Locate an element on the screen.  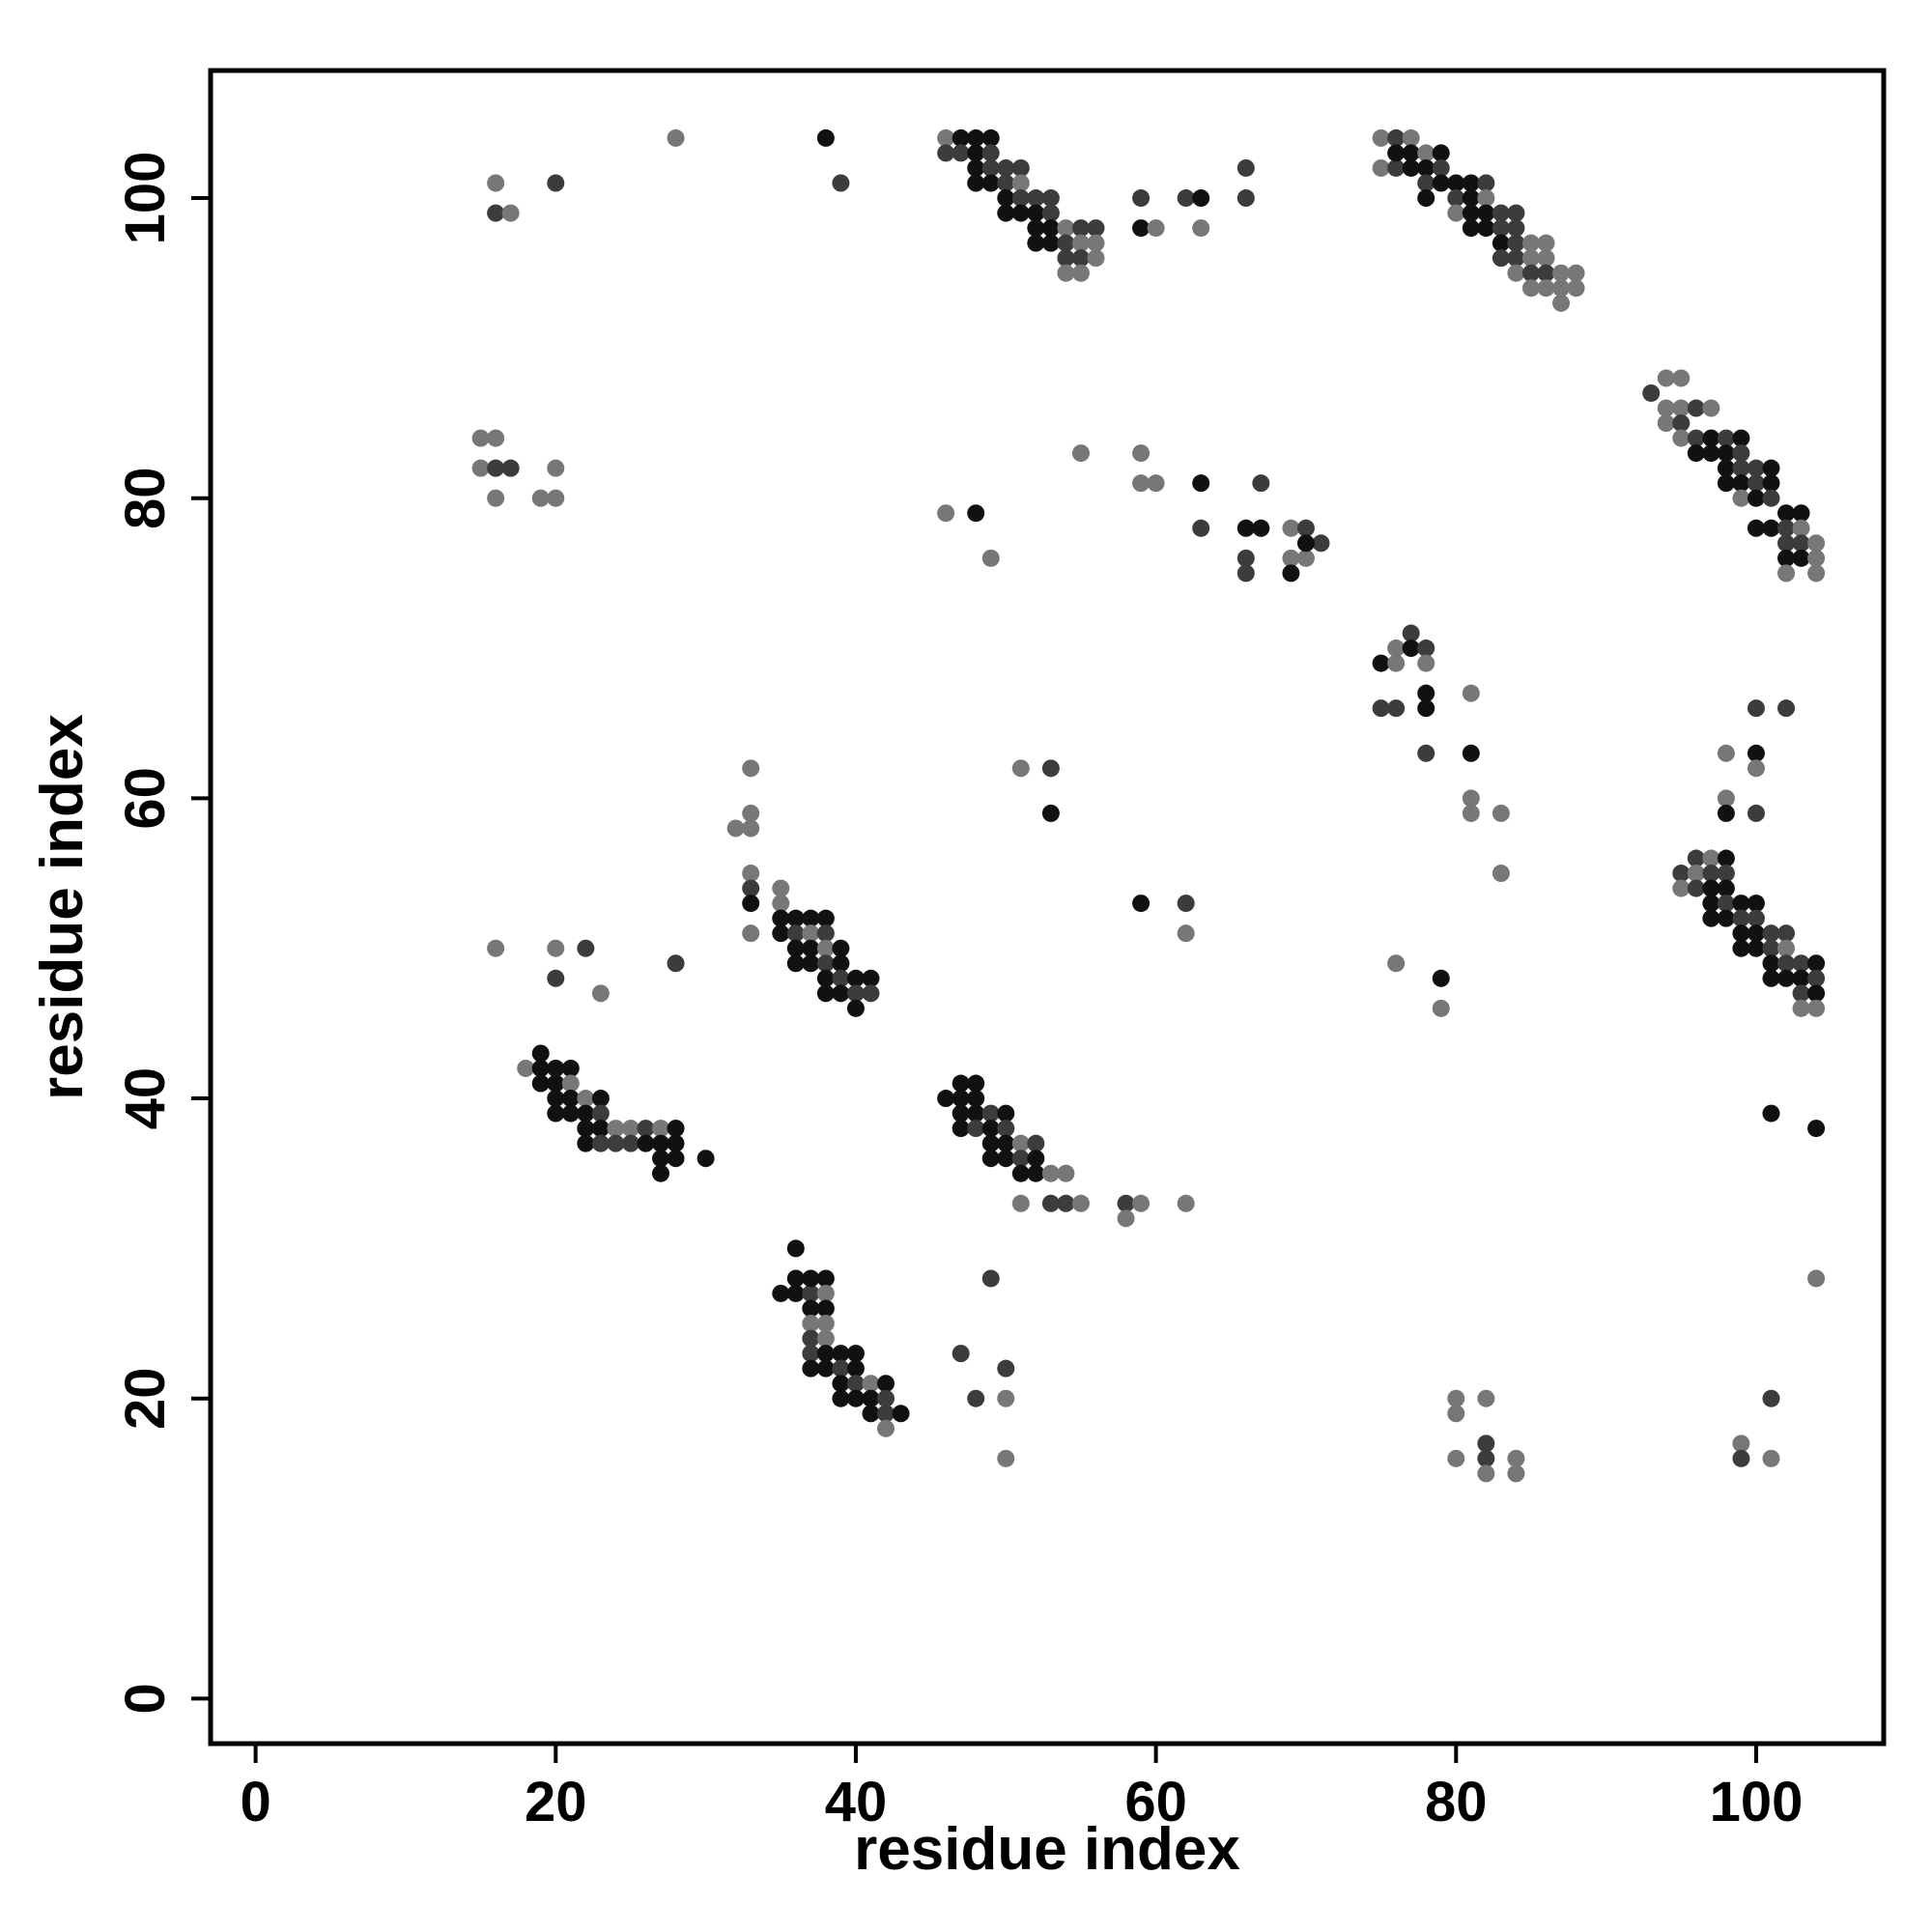
y-tick-label: 0 is located at coordinates (145, 1698).